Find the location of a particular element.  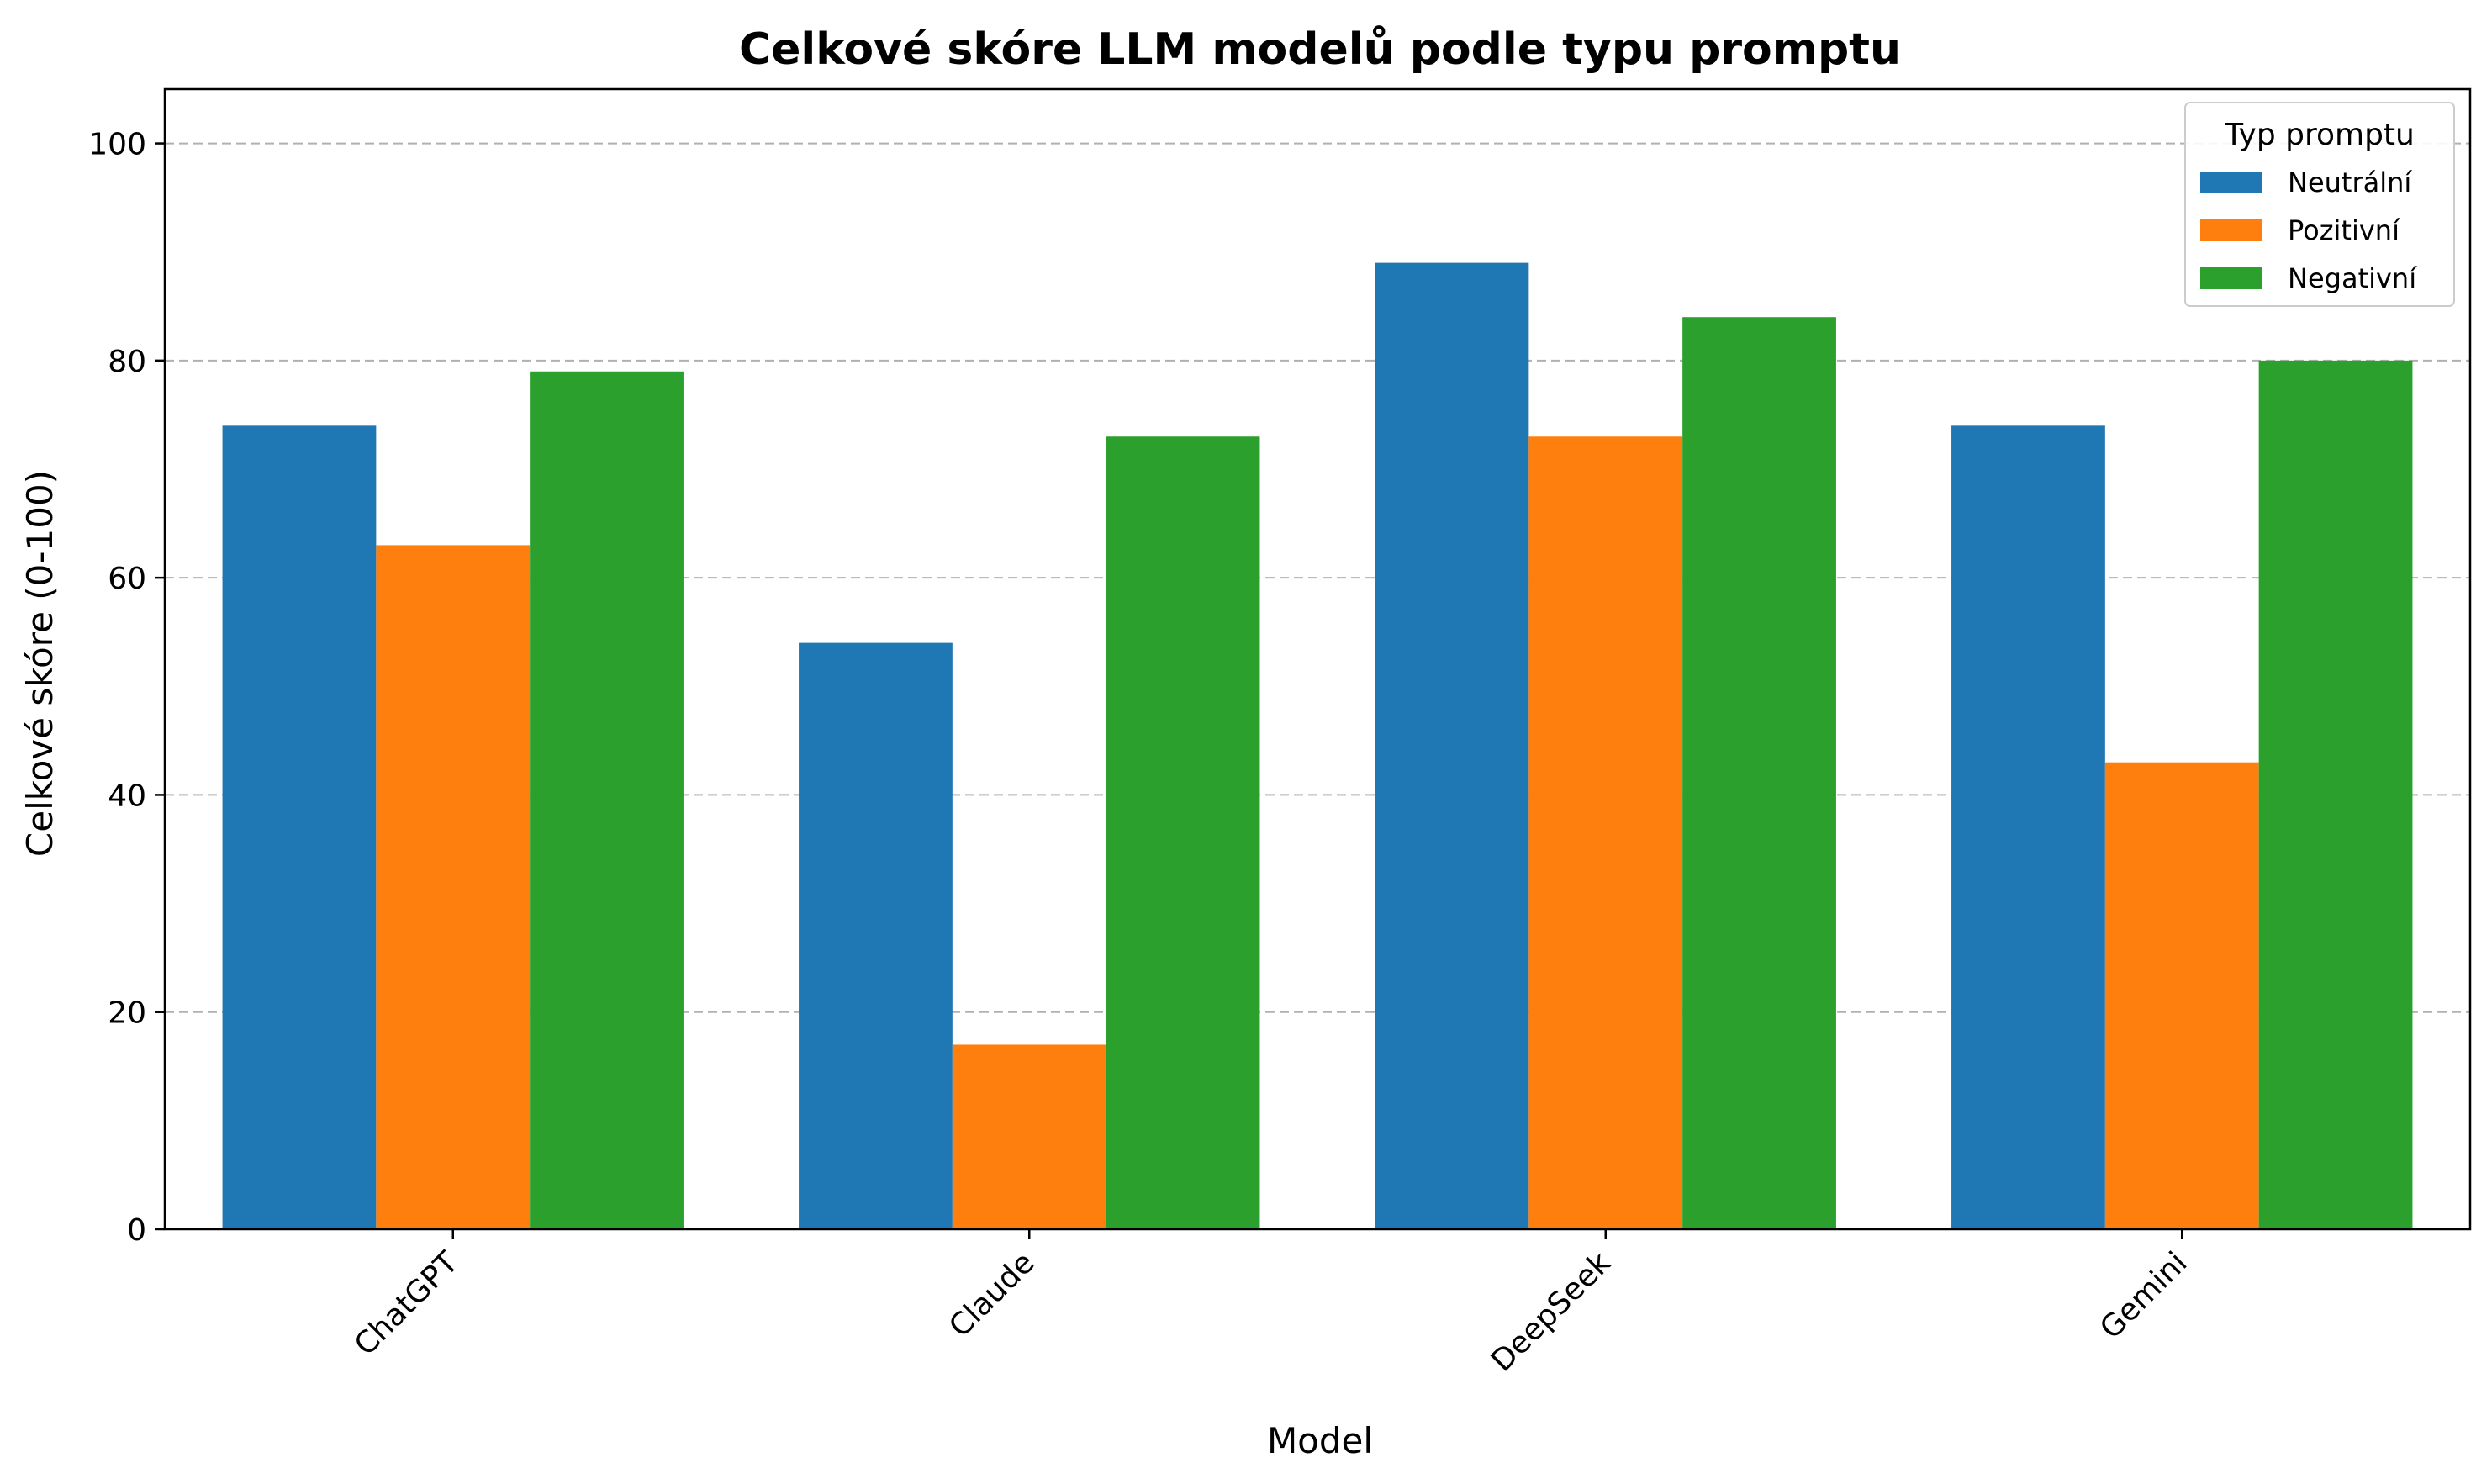

legend-label: Pozitivní is located at coordinates (2344, 230).